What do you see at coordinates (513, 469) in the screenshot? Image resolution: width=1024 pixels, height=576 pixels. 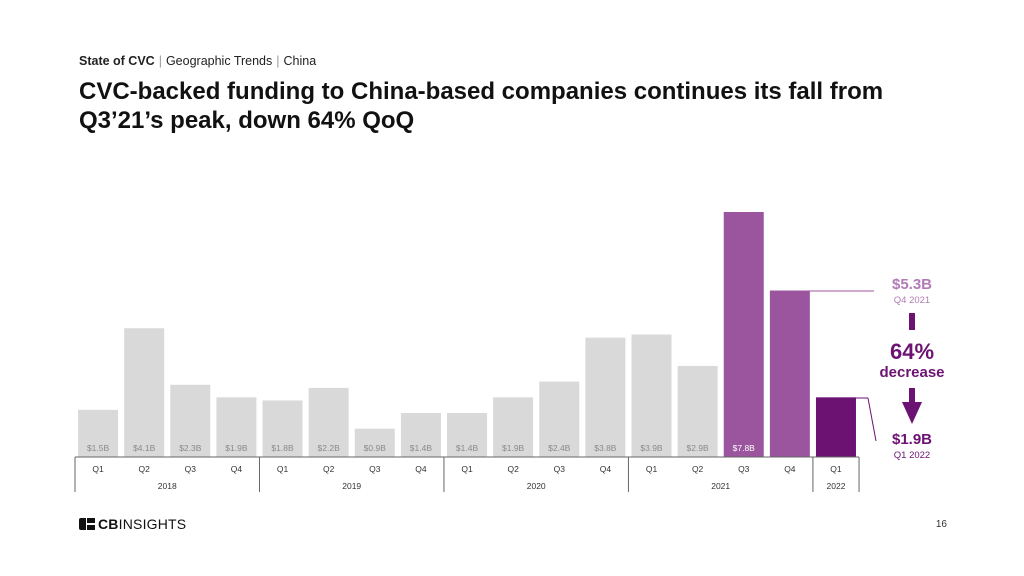 I see `quarter-tick-9: Q2` at bounding box center [513, 469].